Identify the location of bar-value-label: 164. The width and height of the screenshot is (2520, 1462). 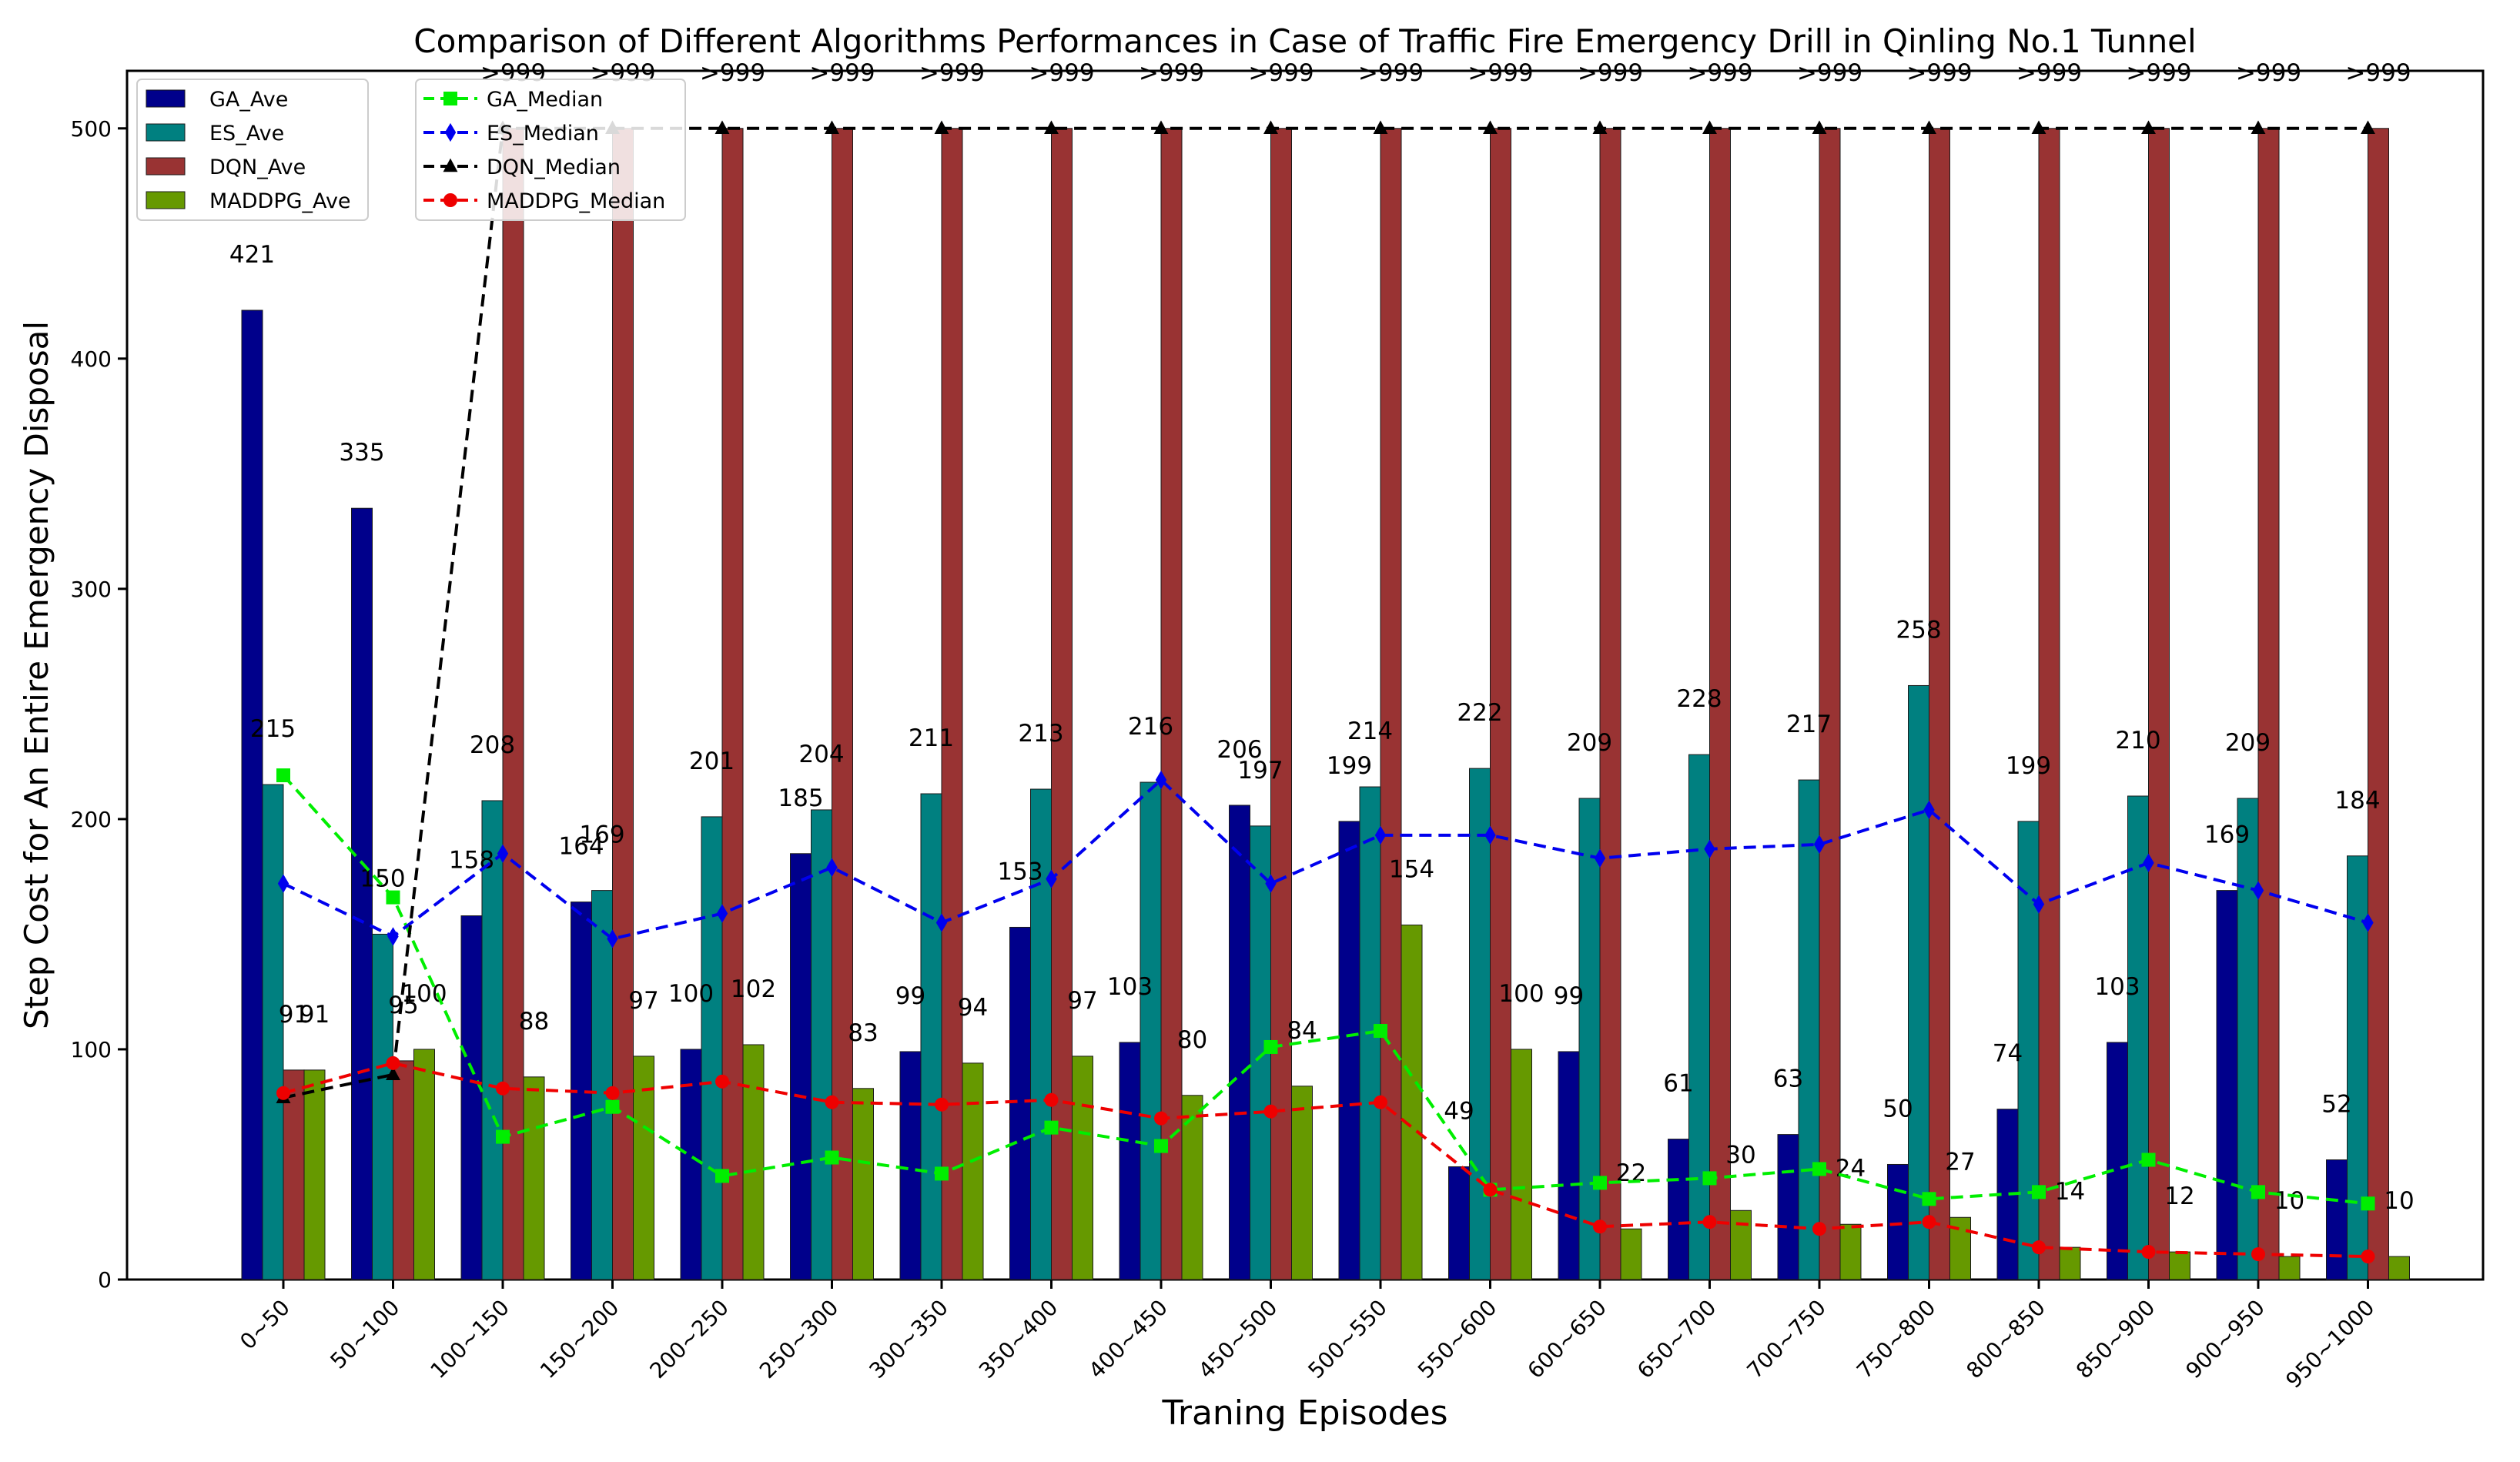
(581, 847).